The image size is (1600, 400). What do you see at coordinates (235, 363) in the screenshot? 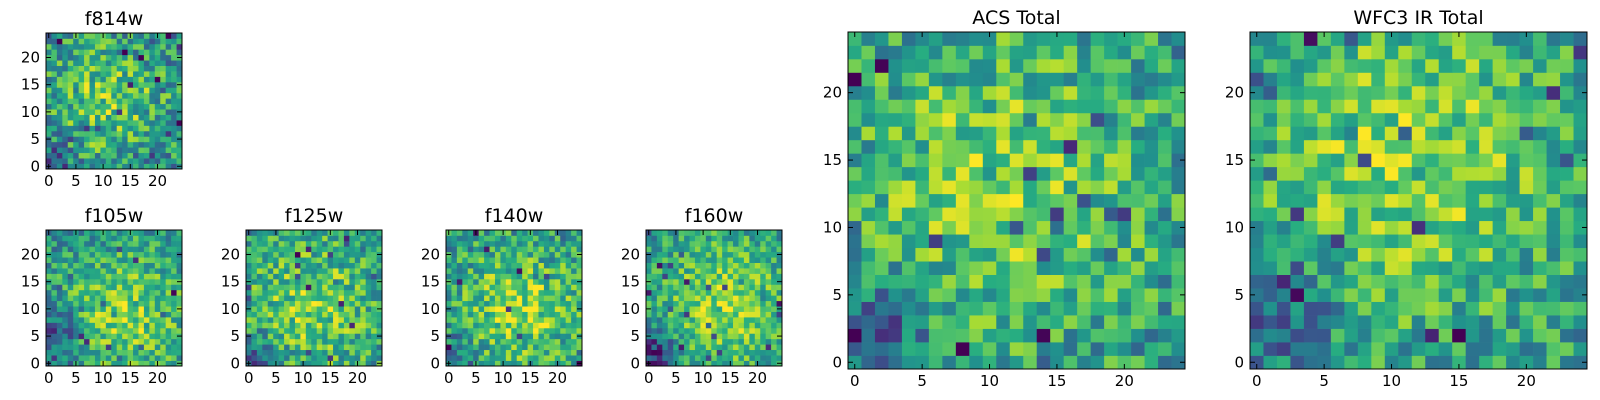
I see `y-tick-label: 0` at bounding box center [235, 363].